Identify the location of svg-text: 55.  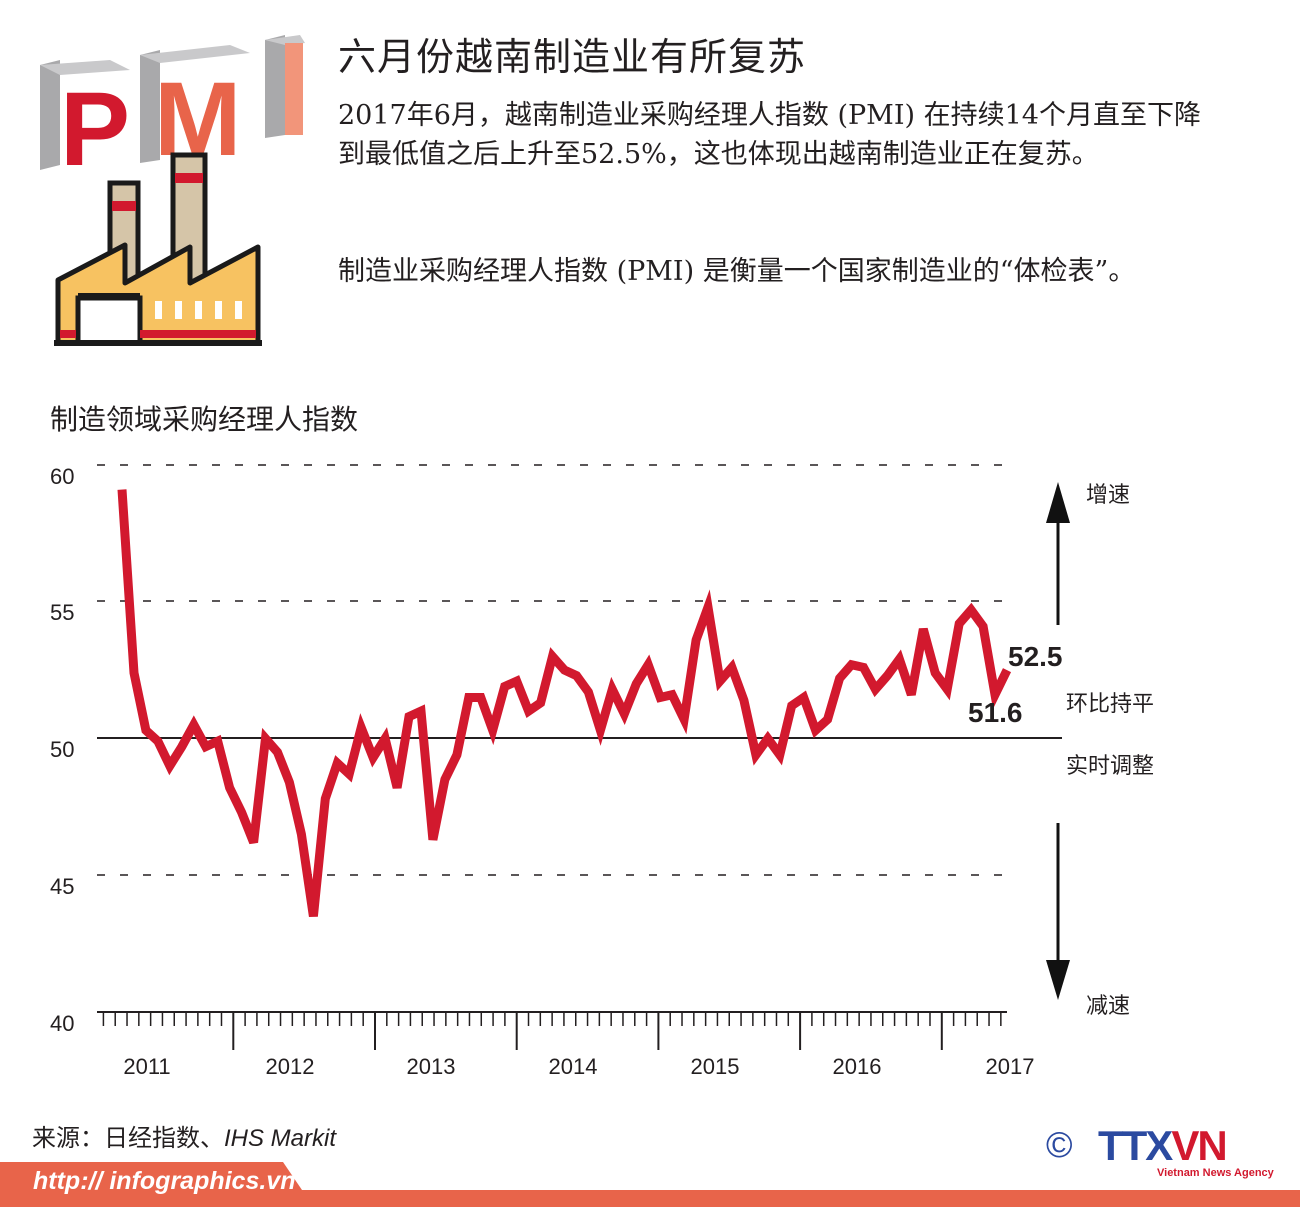
(62, 612).